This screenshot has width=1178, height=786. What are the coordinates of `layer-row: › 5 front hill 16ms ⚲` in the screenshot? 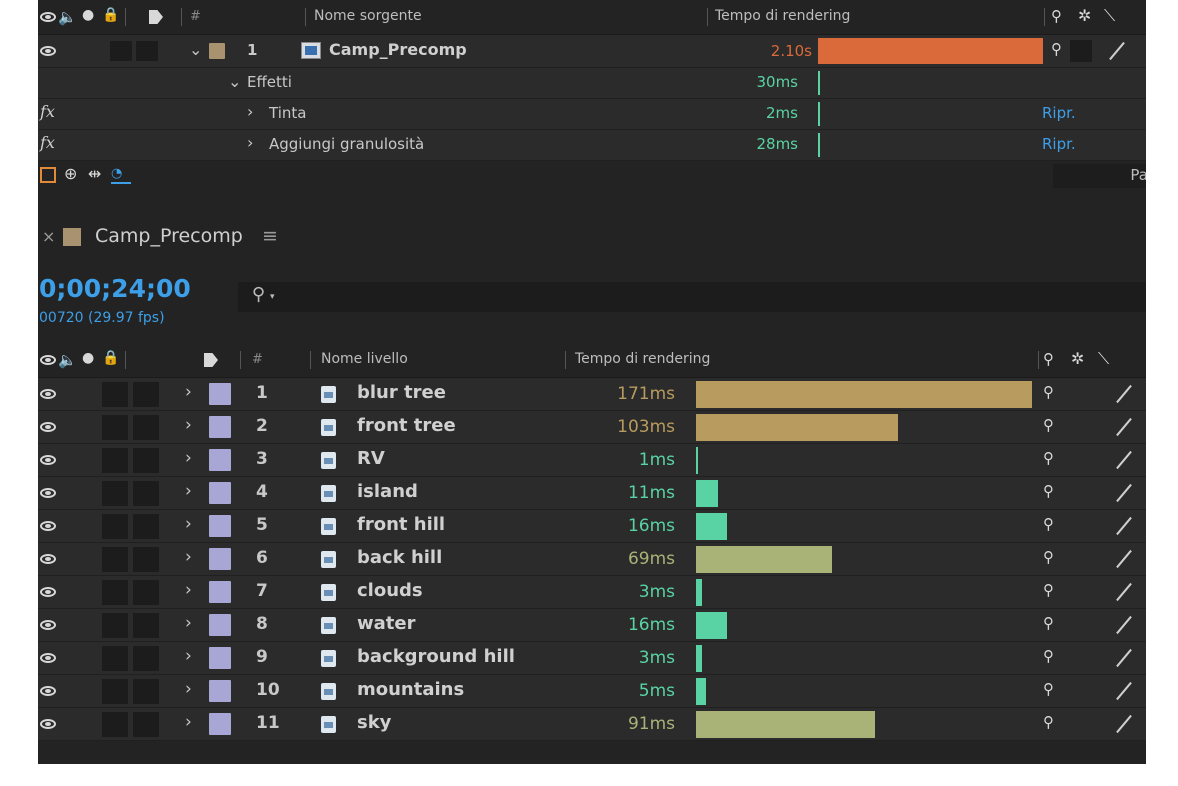 It's located at (592, 526).